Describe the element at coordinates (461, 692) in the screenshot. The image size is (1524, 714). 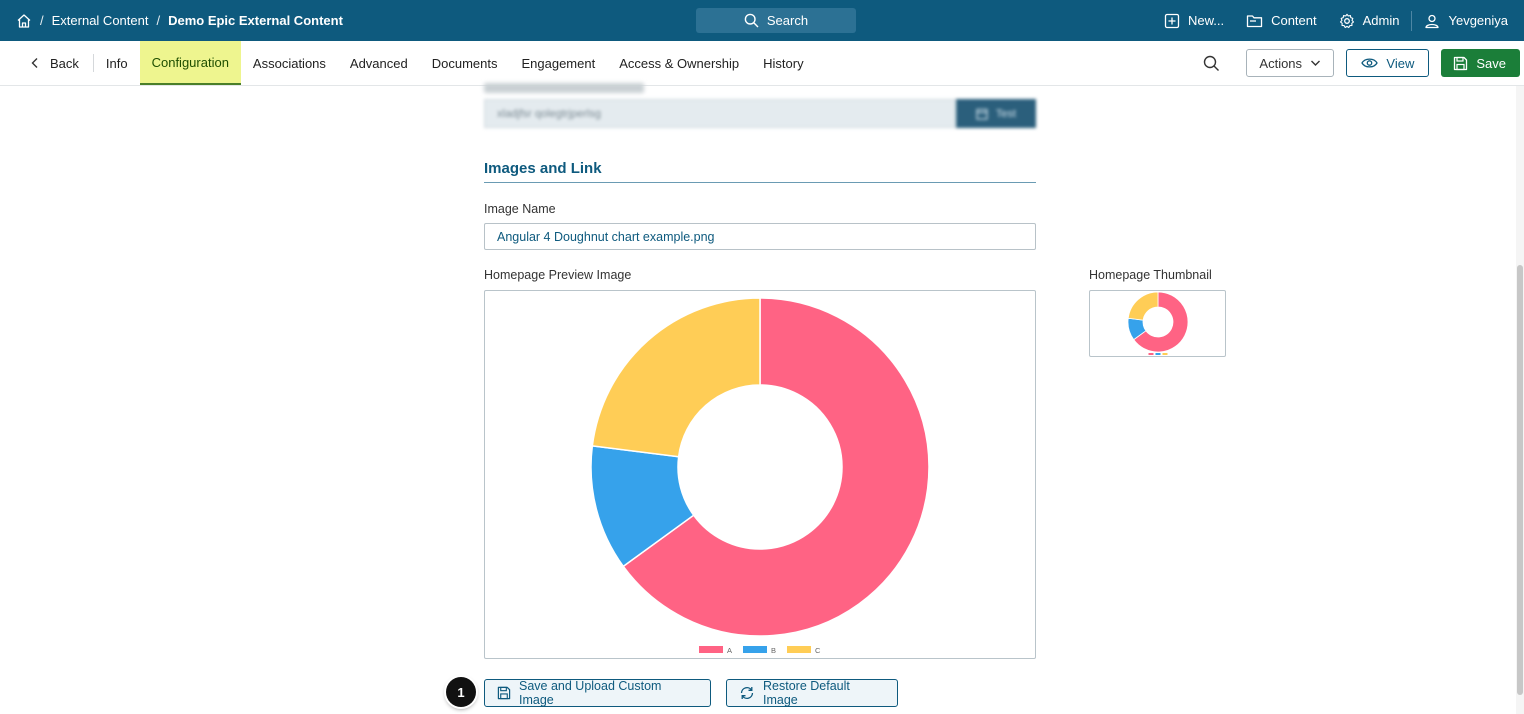
I see `step-badge: 1` at that location.